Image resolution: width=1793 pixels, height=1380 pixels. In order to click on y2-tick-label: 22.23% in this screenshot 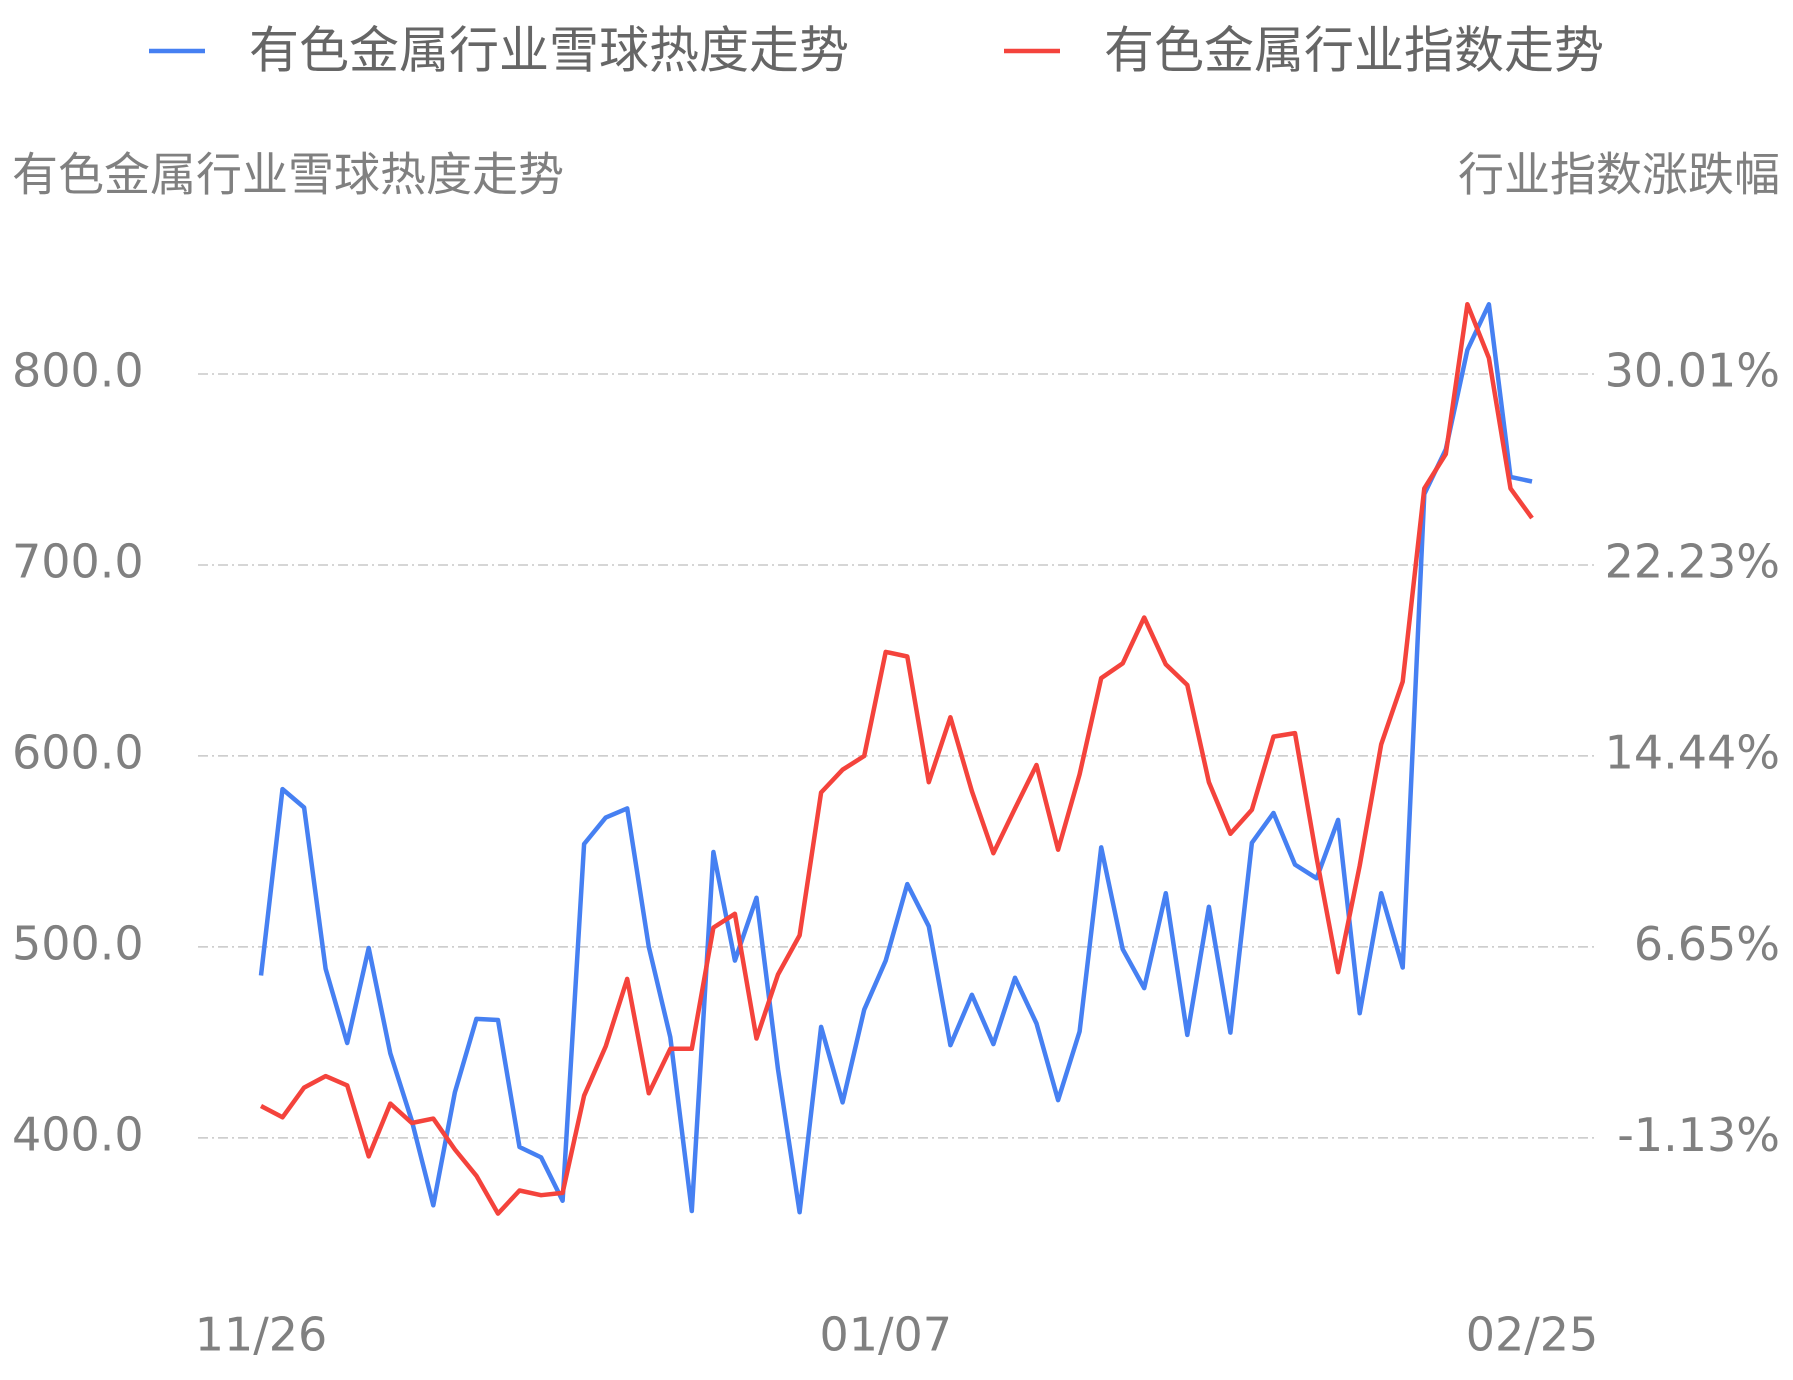, I will do `click(1692, 561)`.